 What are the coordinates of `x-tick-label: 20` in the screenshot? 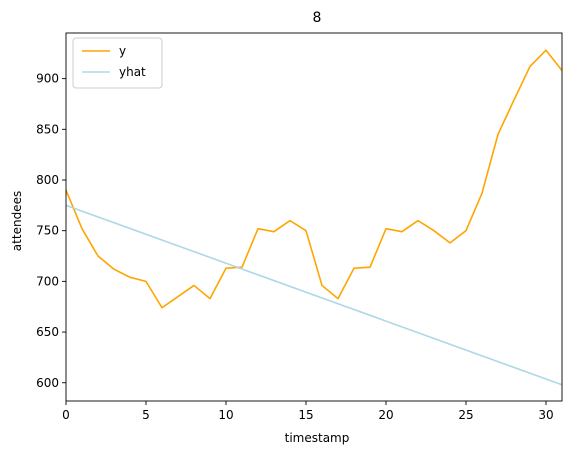 It's located at (385, 415).